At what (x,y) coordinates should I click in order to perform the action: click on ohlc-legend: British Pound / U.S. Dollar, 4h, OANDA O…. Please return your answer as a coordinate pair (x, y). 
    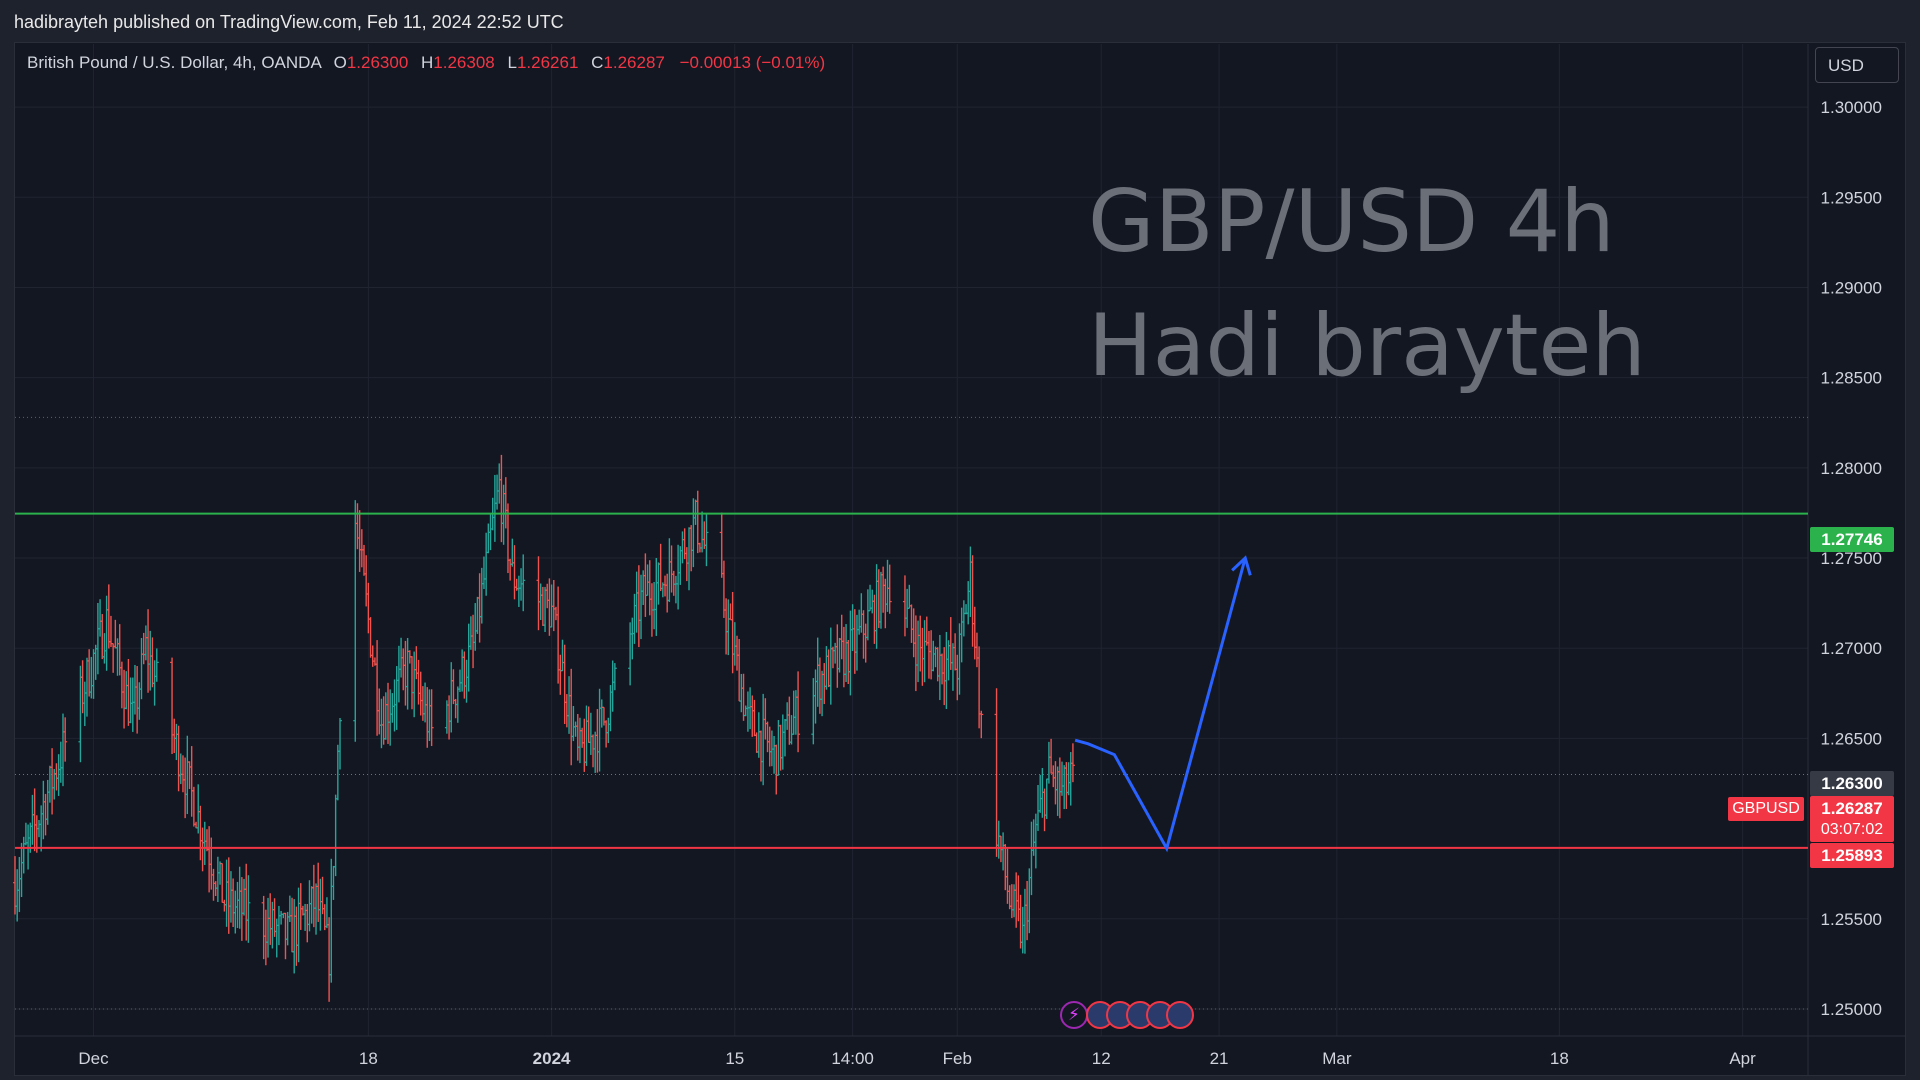
    Looking at the image, I should click on (426, 63).